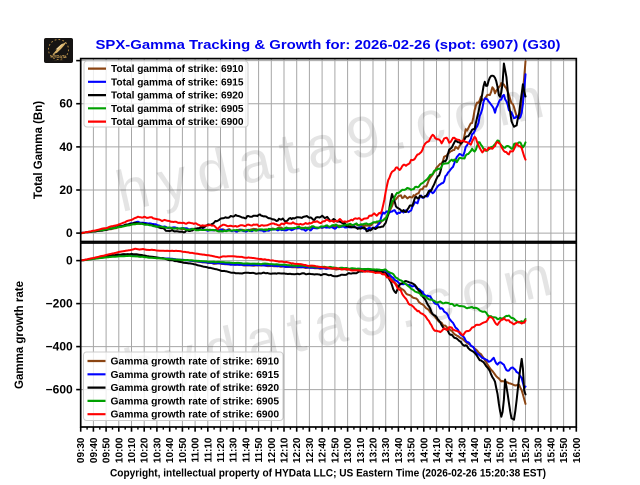  Describe the element at coordinates (59, 347) in the screenshot. I see `svg-text: −400` at that location.